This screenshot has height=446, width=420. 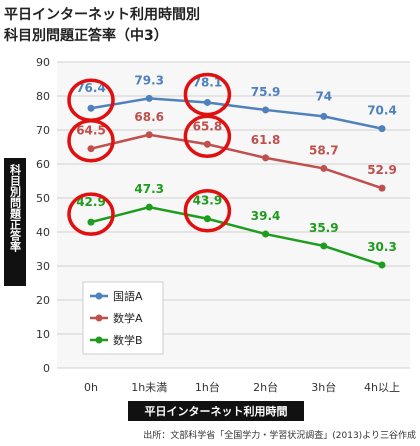 I want to click on y-axis-label: 科目別問題正答率, so click(x=16, y=208).